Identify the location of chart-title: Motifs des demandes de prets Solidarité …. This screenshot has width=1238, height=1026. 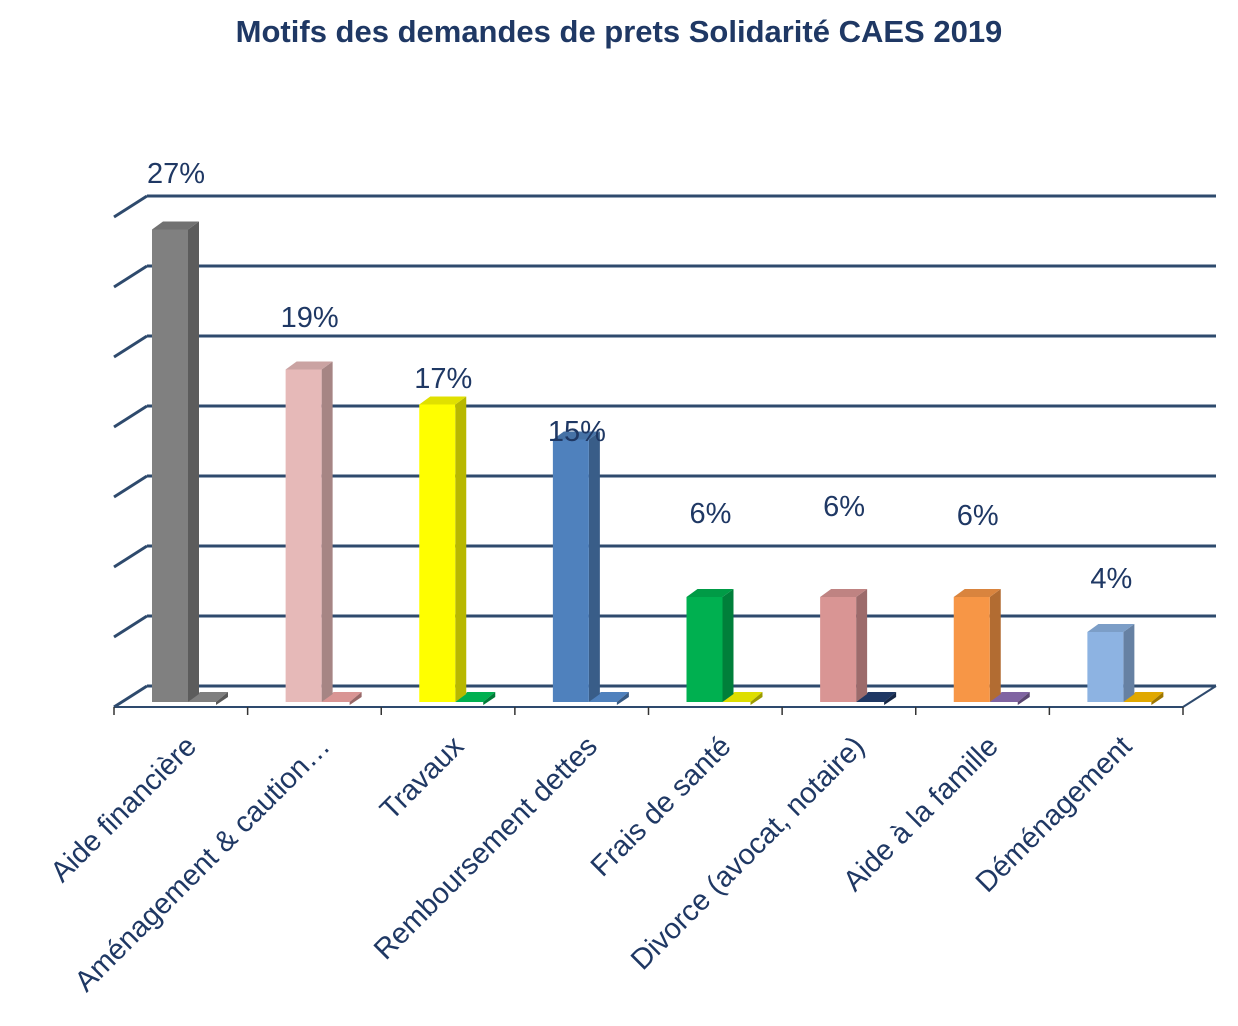
(619, 31).